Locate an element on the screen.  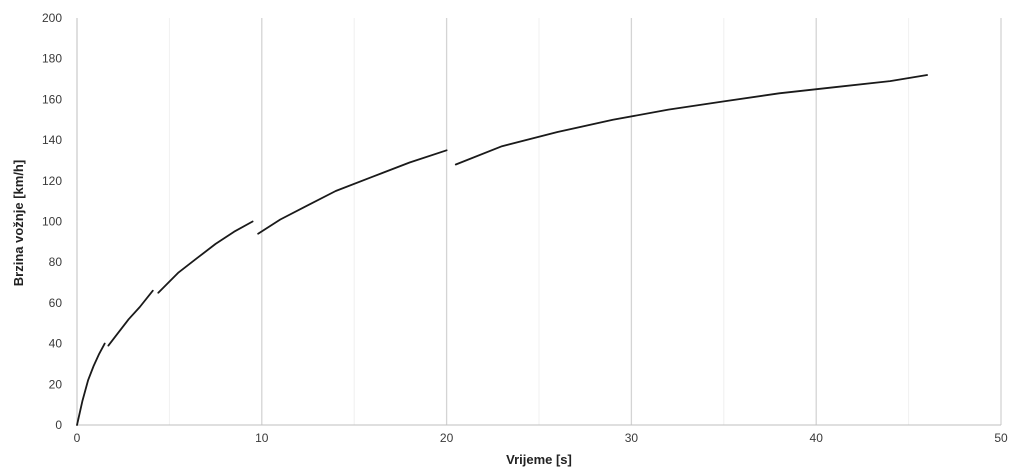
x-axis-title: Vrijeme [s] is located at coordinates (539, 459).